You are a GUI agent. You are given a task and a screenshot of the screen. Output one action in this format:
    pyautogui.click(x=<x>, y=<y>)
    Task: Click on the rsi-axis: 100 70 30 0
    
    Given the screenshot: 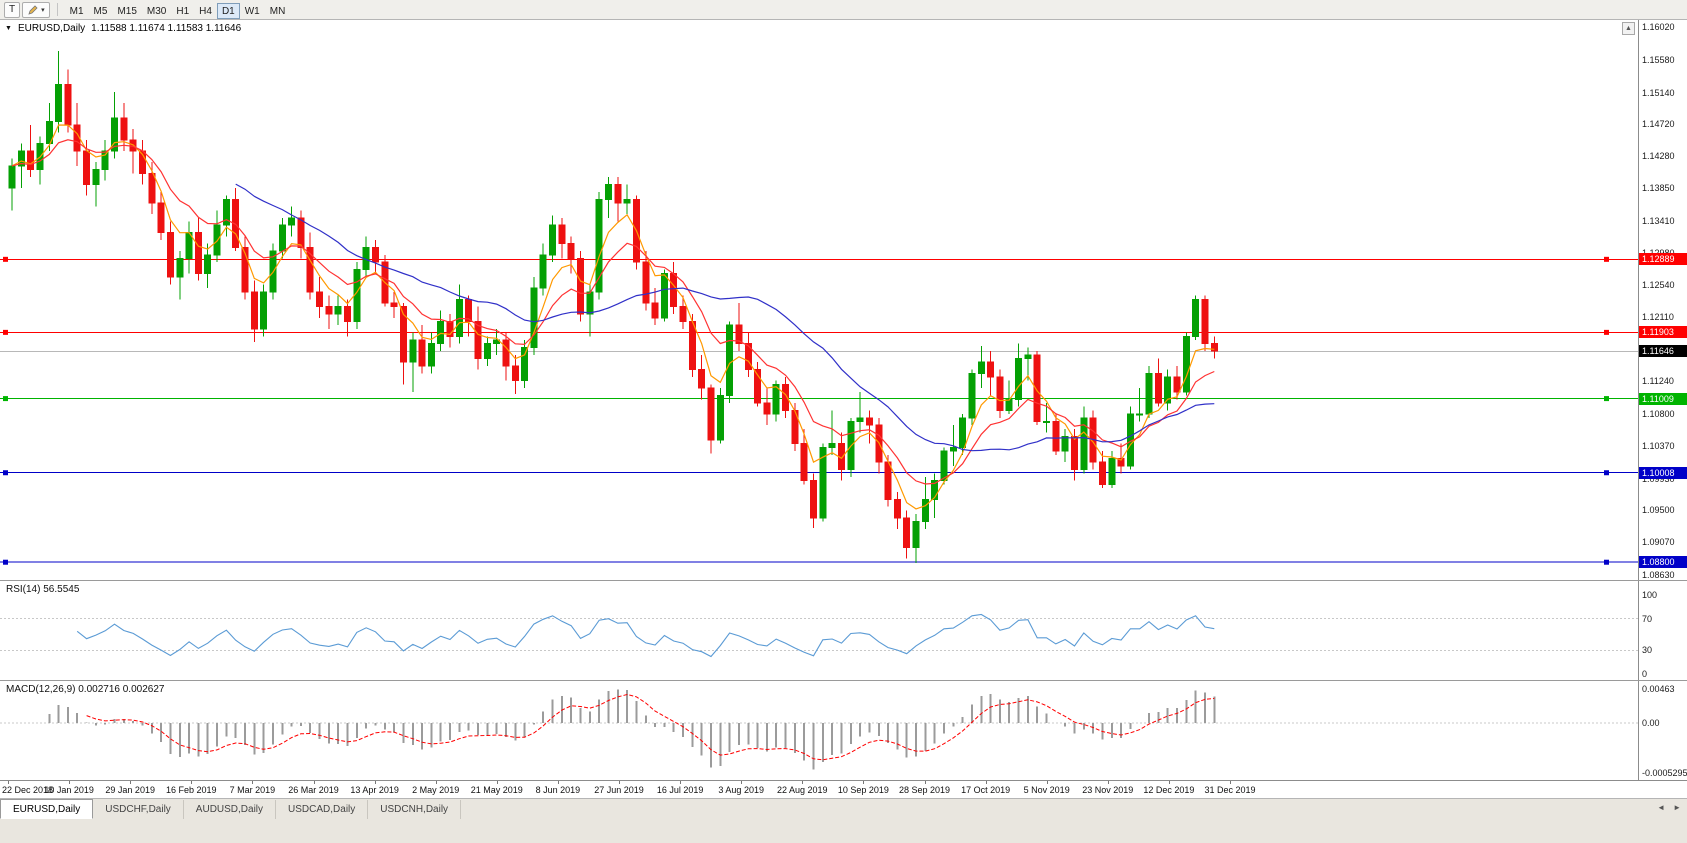 What is the action you would take?
    pyautogui.click(x=1662, y=630)
    